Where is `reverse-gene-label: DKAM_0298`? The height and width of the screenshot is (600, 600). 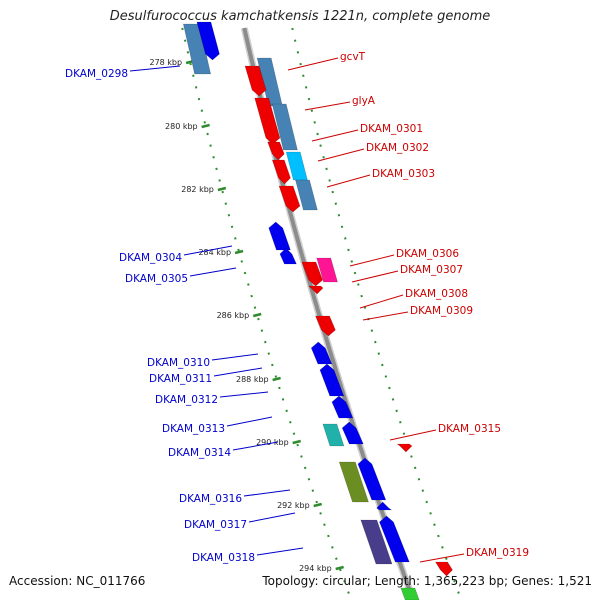
reverse-gene-label: DKAM_0298 is located at coordinates (96, 74).